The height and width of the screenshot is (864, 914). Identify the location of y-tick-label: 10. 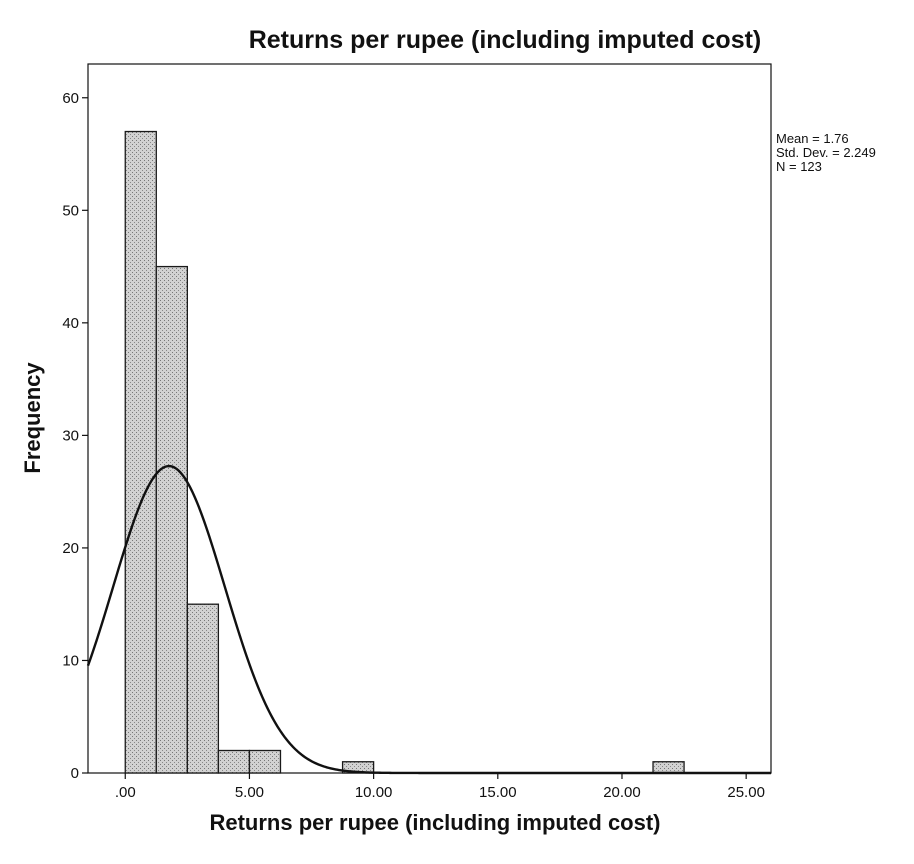
(70, 660).